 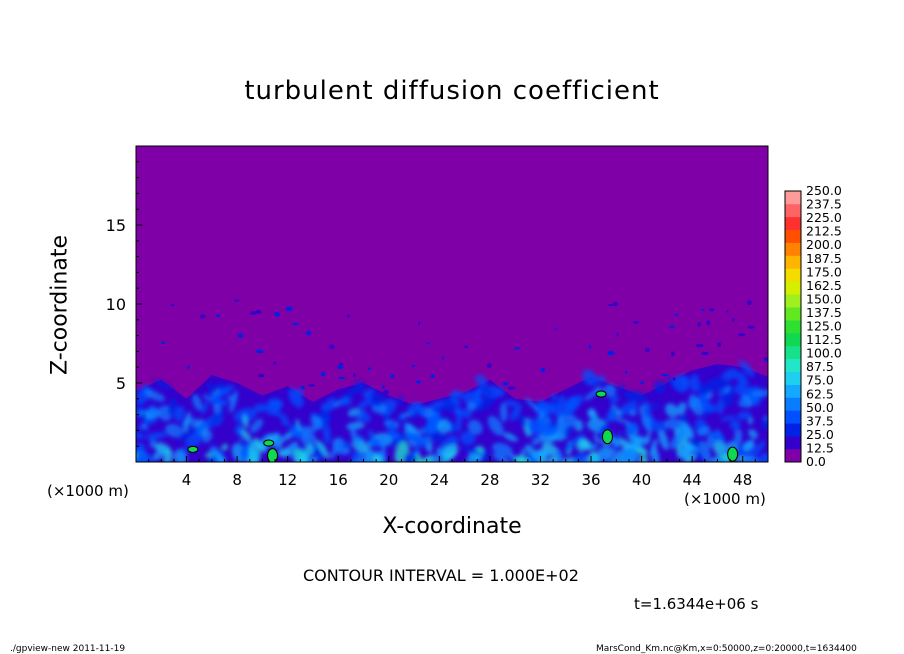 What do you see at coordinates (824, 298) in the screenshot?
I see `colorbar-label: 150.0` at bounding box center [824, 298].